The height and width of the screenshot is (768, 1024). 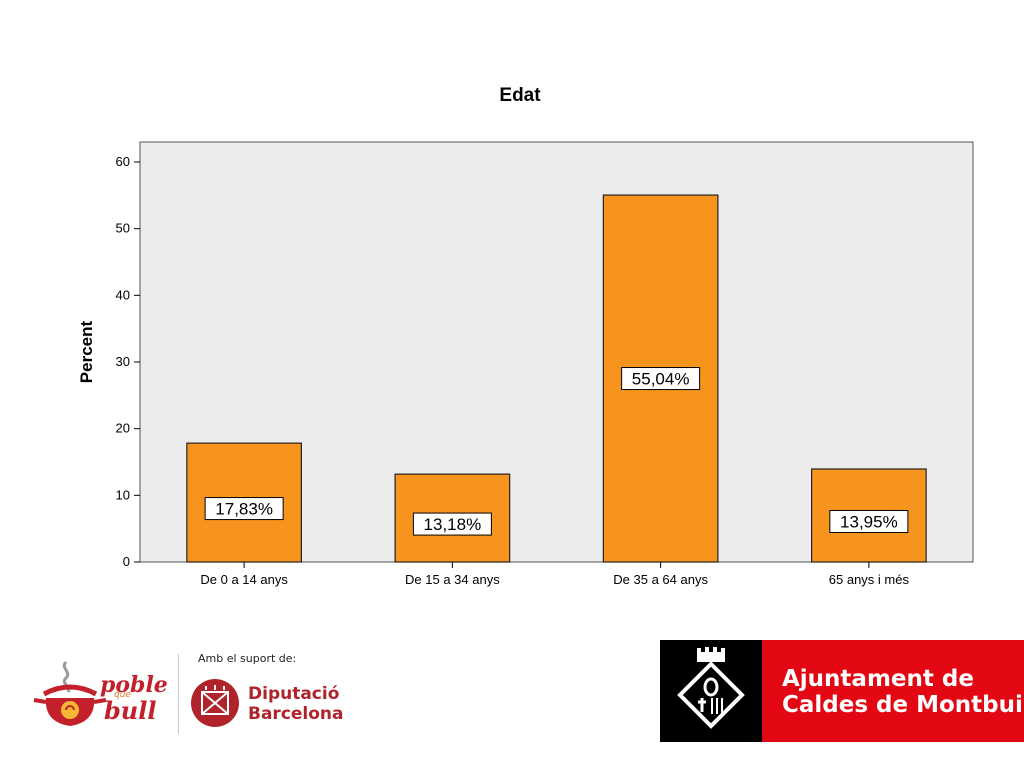 What do you see at coordinates (123, 228) in the screenshot?
I see `y-tick-label: 50` at bounding box center [123, 228].